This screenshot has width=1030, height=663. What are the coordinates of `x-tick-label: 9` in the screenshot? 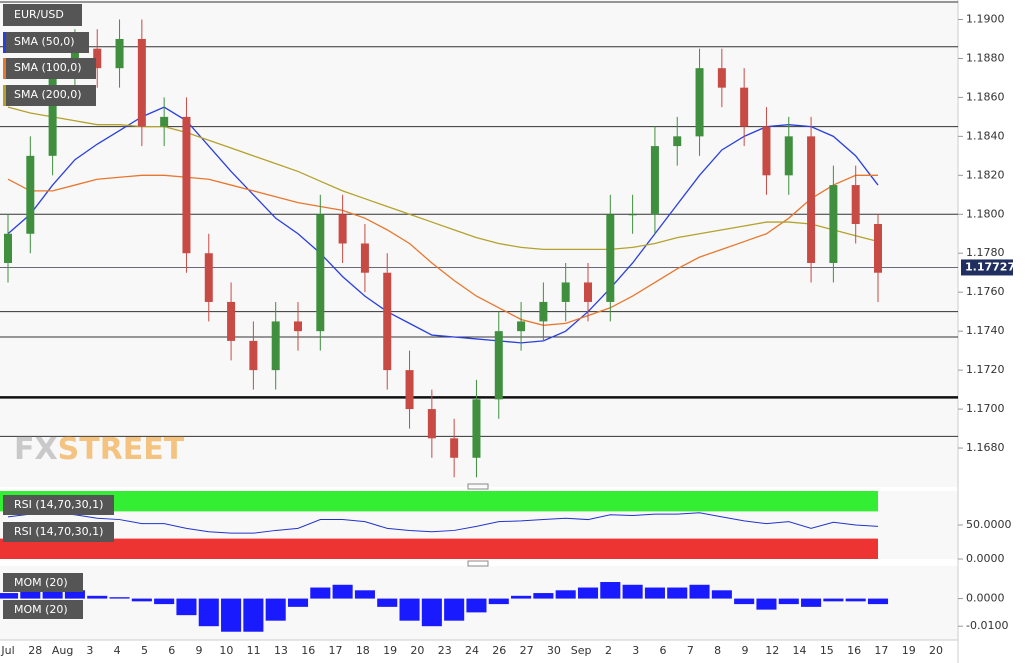 It's located at (744, 650).